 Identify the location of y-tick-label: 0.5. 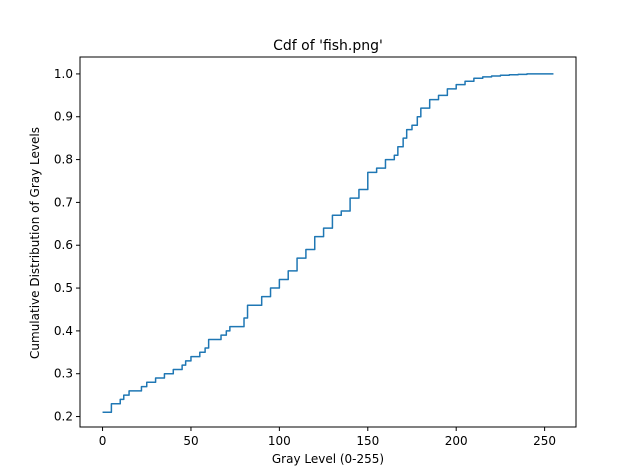
(63, 288).